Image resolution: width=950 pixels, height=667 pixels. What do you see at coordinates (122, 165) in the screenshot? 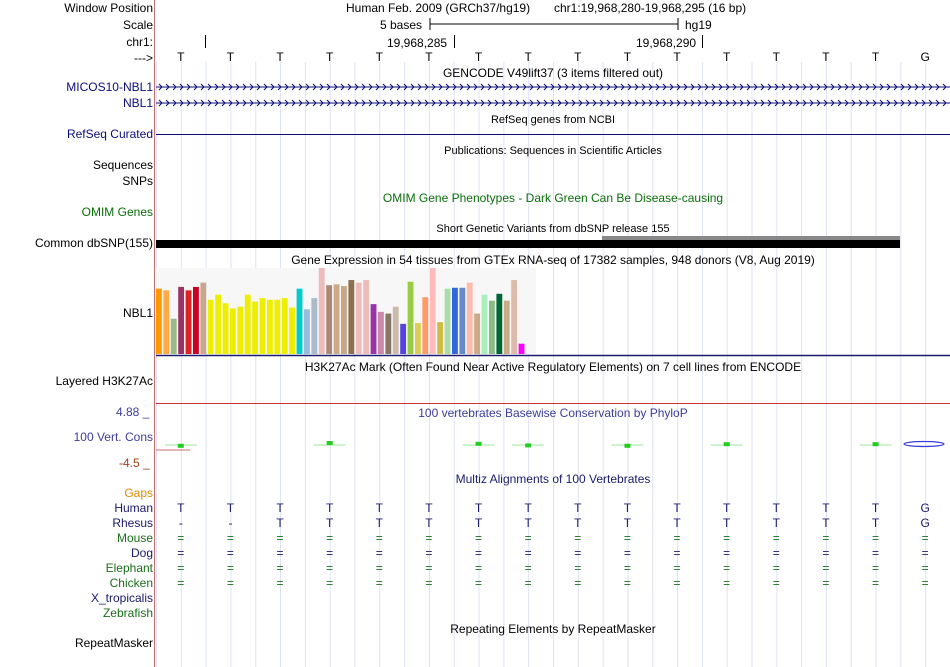
I see `publications-sequences-label: Sequences` at bounding box center [122, 165].